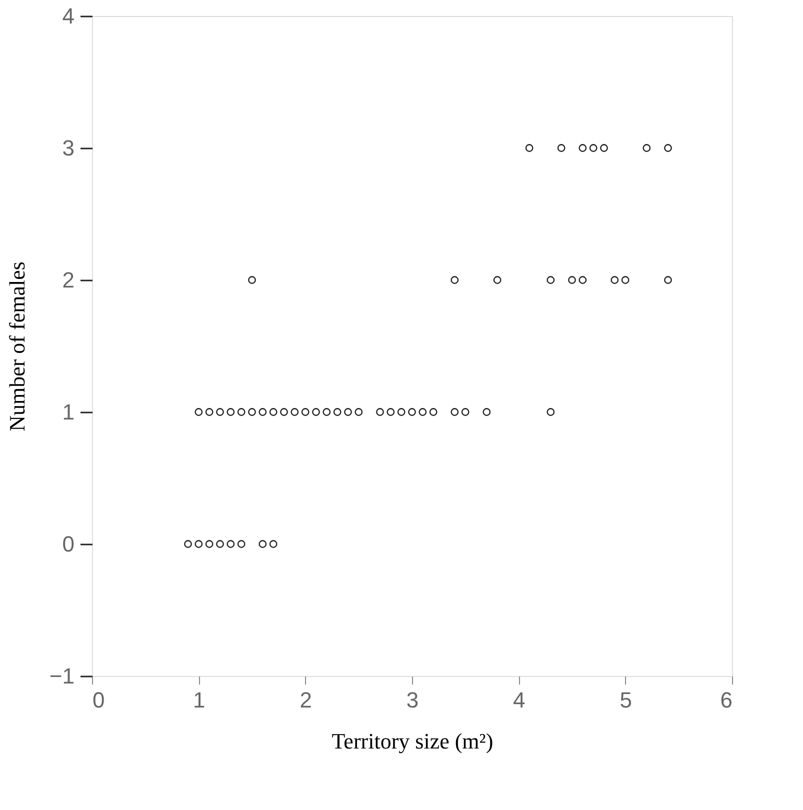 Image resolution: width=803 pixels, height=810 pixels. I want to click on y-tick-label: −1, so click(61, 676).